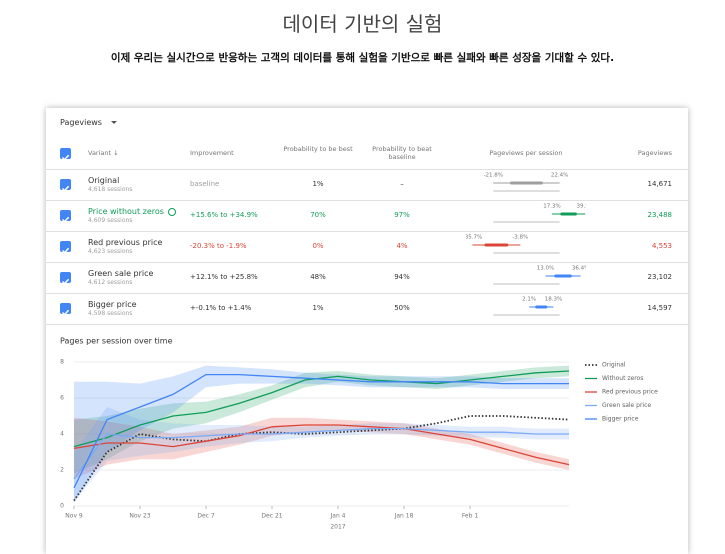 The width and height of the screenshot is (725, 554). What do you see at coordinates (271, 516) in the screenshot?
I see `x-tick-label: Dec 21` at bounding box center [271, 516].